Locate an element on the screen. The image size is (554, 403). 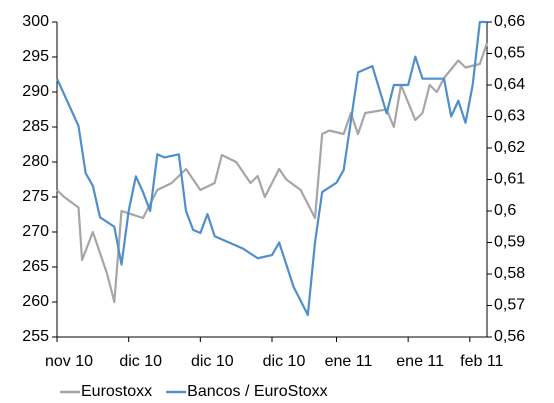
legend-label: Bancos / EuroStoxx is located at coordinates (257, 391).